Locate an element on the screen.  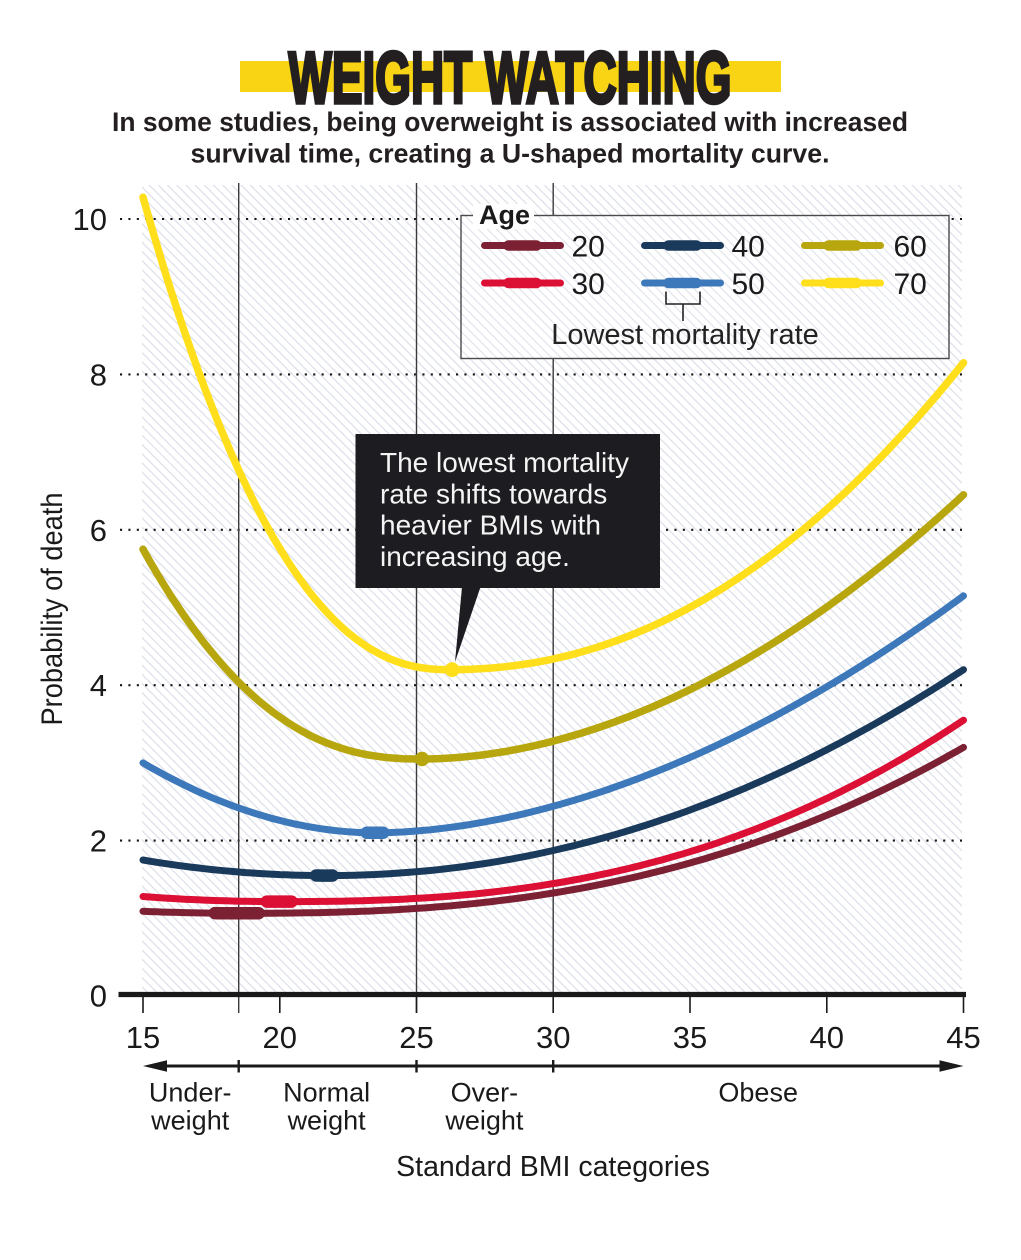
svg-text: 10 is located at coordinates (90, 219).